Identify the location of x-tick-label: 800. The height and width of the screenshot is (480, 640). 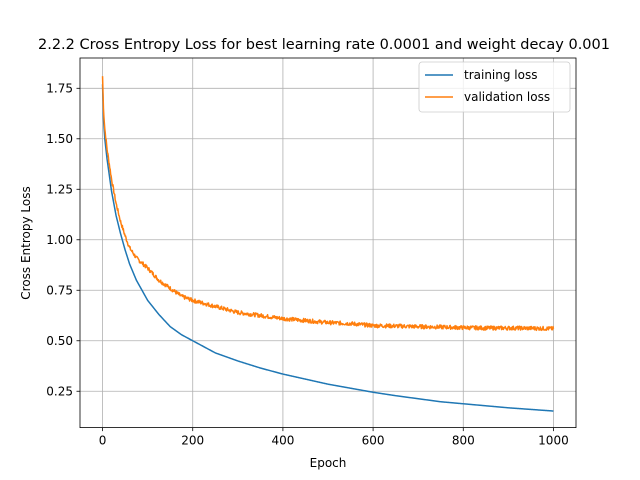
(463, 441).